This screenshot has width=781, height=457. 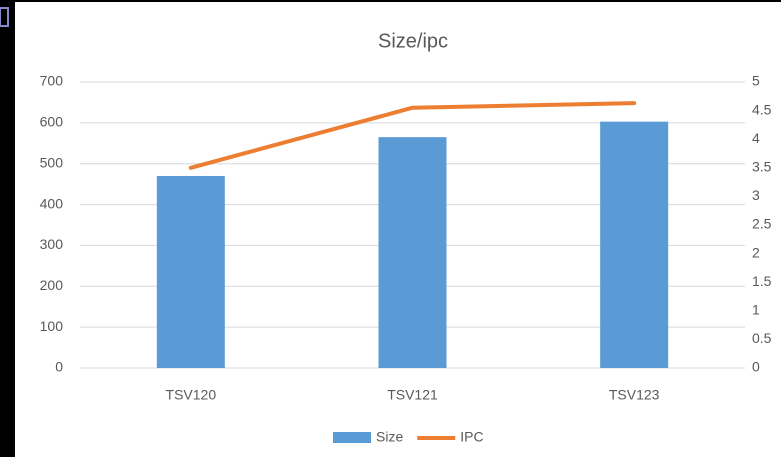 I want to click on y2-tick-label: 1.5, so click(x=762, y=281).